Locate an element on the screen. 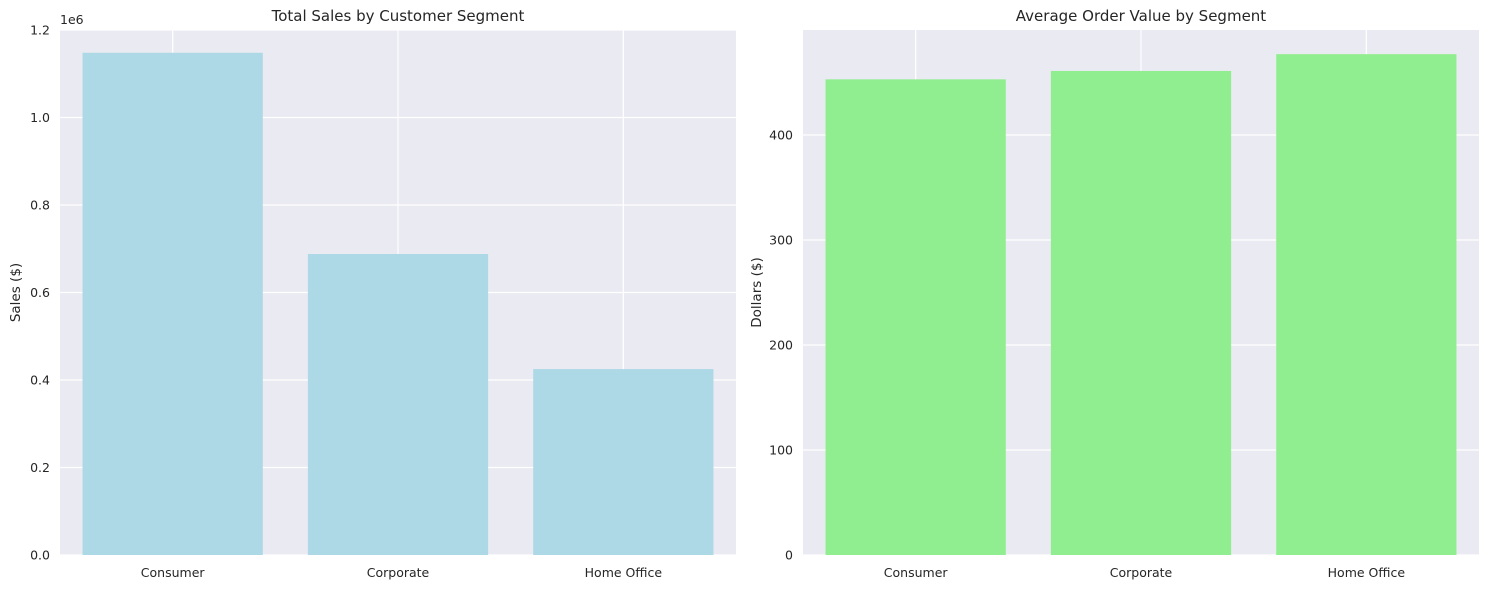  y-tick-label: 100 is located at coordinates (781, 450).